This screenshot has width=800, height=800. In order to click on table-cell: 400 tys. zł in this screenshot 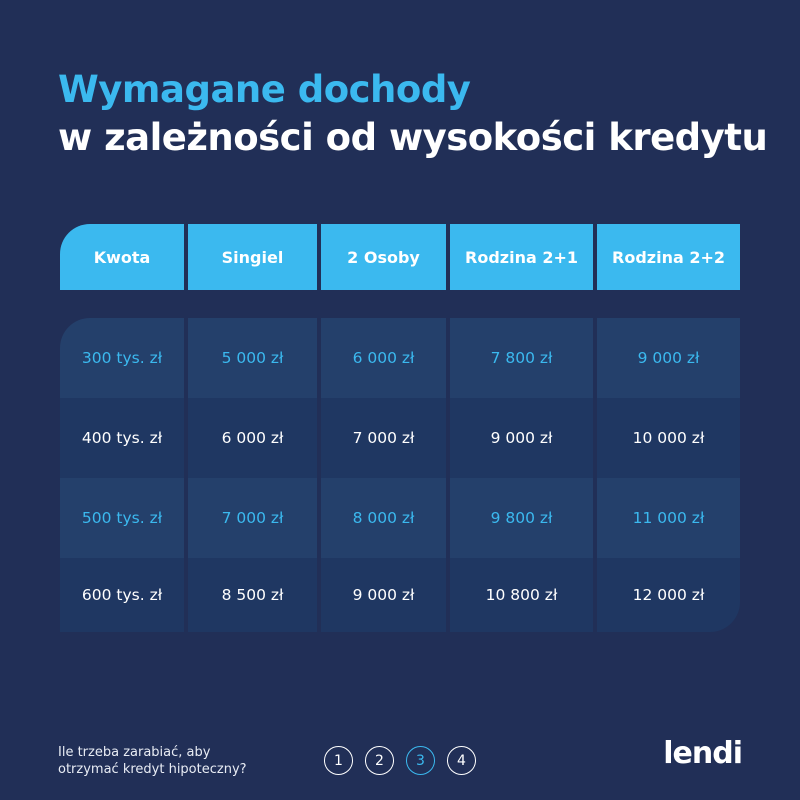, I will do `click(122, 438)`.